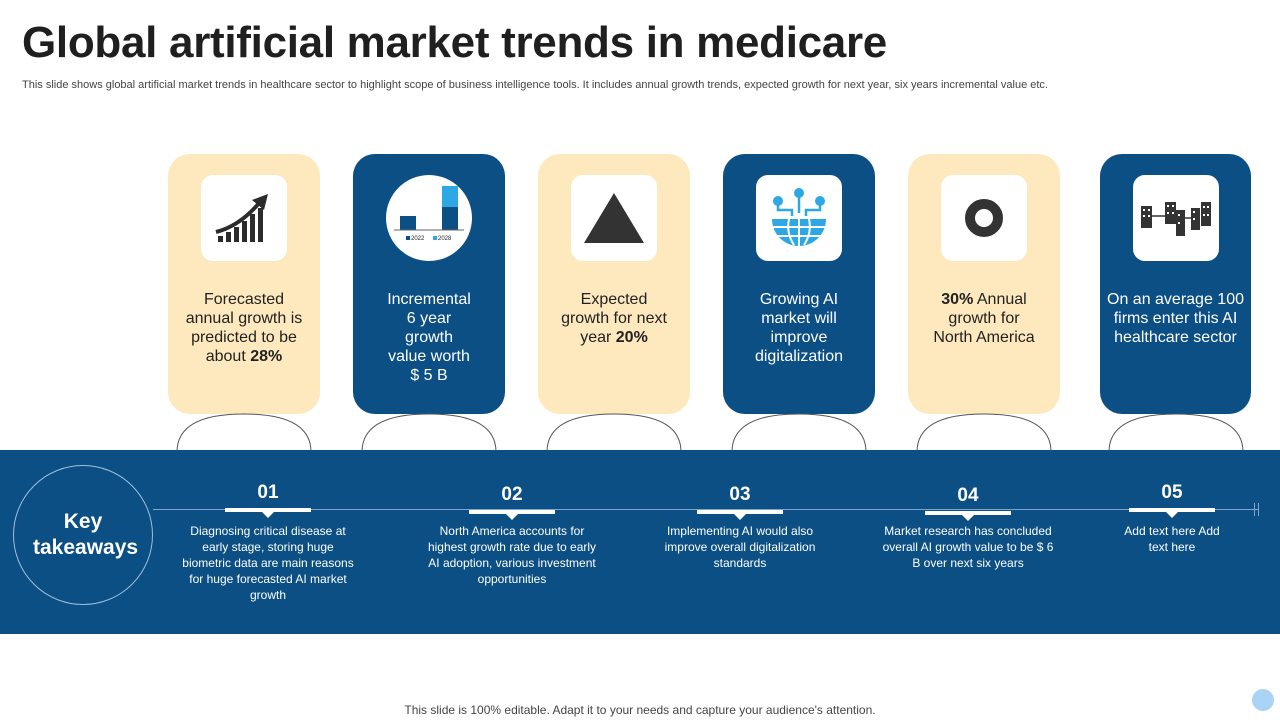  Describe the element at coordinates (1263, 700) in the screenshot. I see `corner-dot` at that location.